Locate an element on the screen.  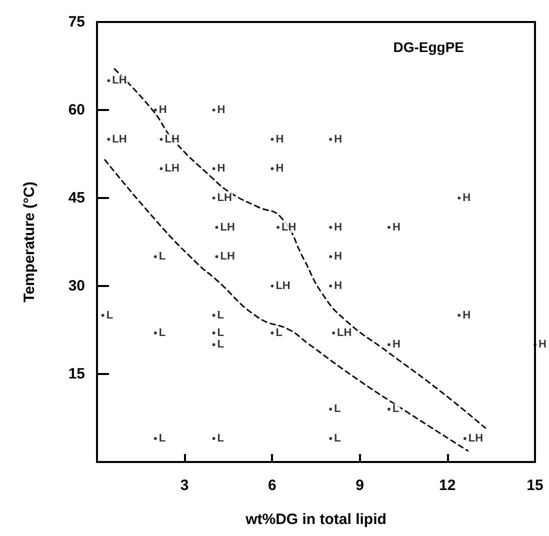
x-tick-label: 15 is located at coordinates (535, 485).